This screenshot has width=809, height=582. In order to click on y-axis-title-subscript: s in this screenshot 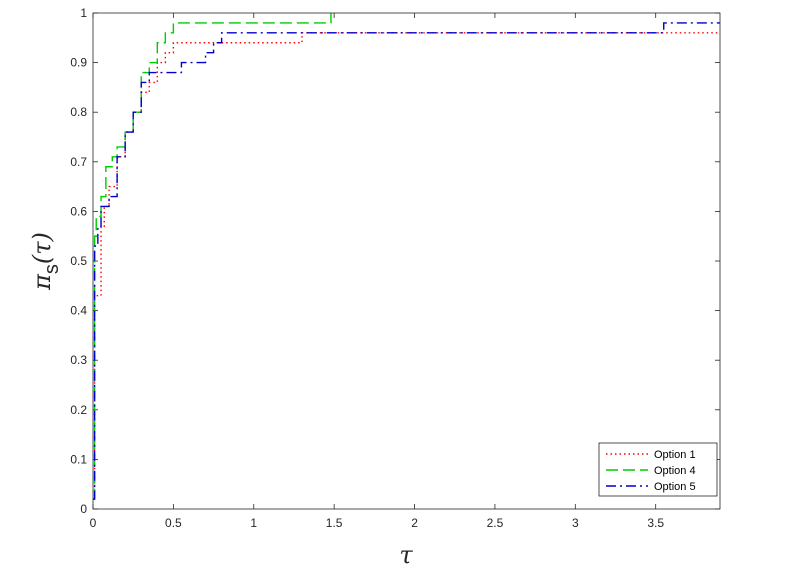, I will do `click(52, 269)`.